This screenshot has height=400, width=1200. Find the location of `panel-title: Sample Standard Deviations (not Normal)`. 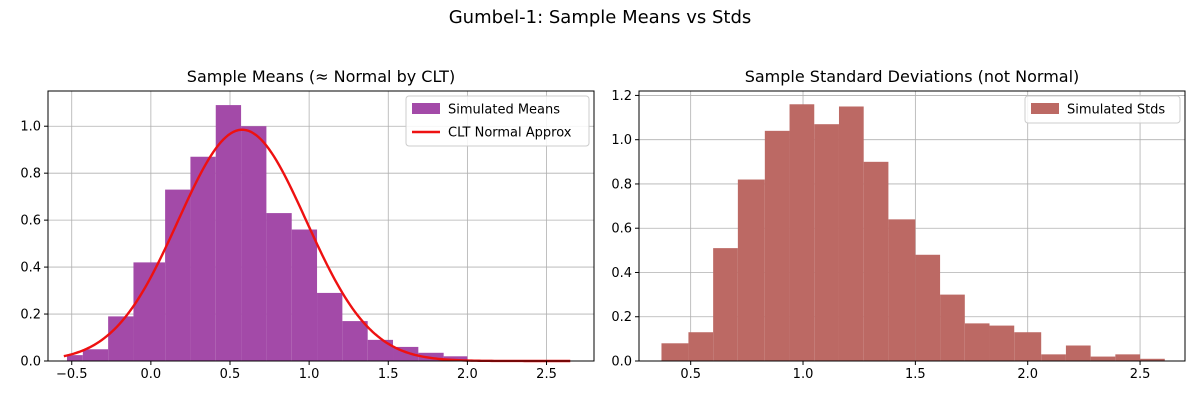

panel-title: Sample Standard Deviations (not Normal) is located at coordinates (912, 76).